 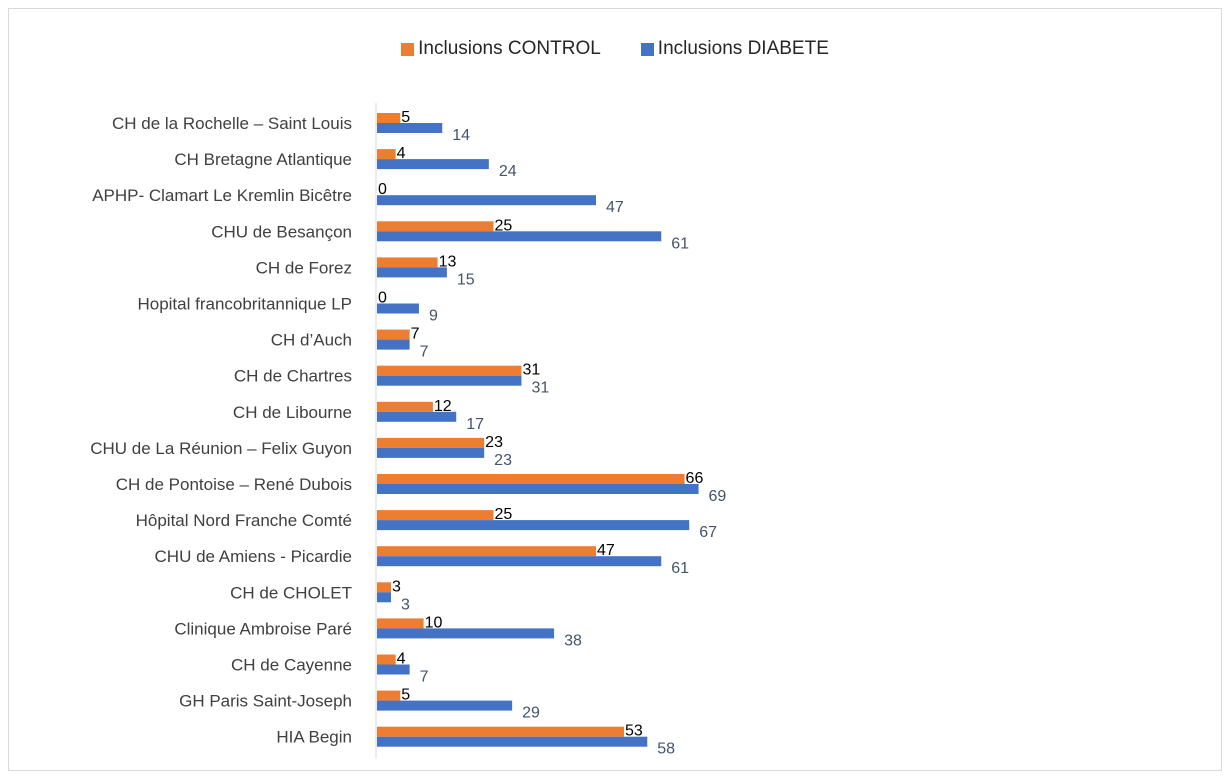 What do you see at coordinates (222, 195) in the screenshot?
I see `category-label: APHP- Clamart Le Kremlin Bicêtre` at bounding box center [222, 195].